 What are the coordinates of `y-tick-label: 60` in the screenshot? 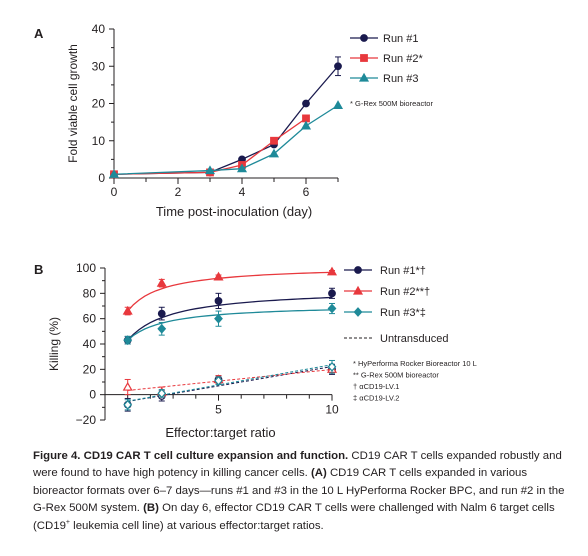 It's located at (90, 319).